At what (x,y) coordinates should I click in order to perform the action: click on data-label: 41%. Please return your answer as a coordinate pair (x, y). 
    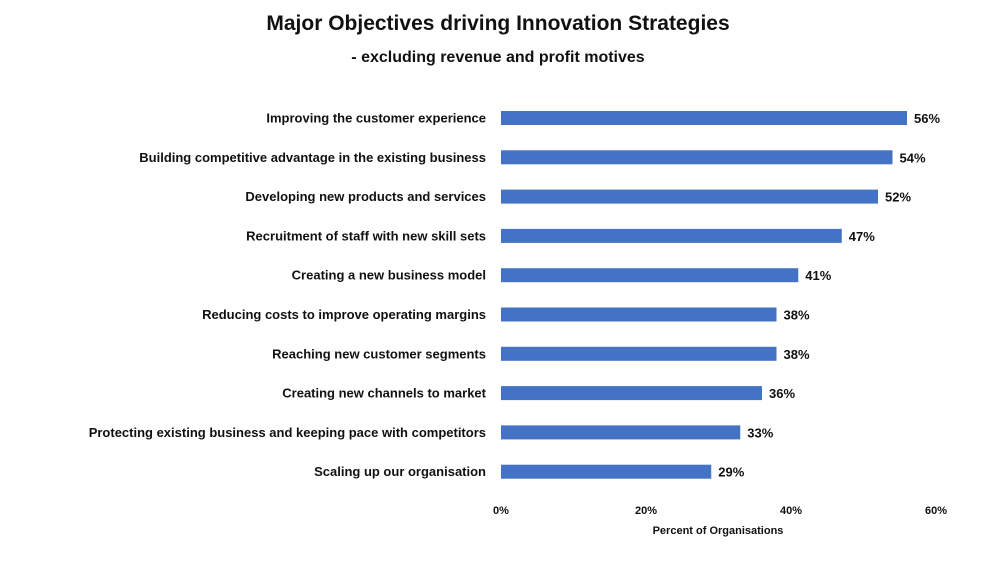
    Looking at the image, I should click on (818, 275).